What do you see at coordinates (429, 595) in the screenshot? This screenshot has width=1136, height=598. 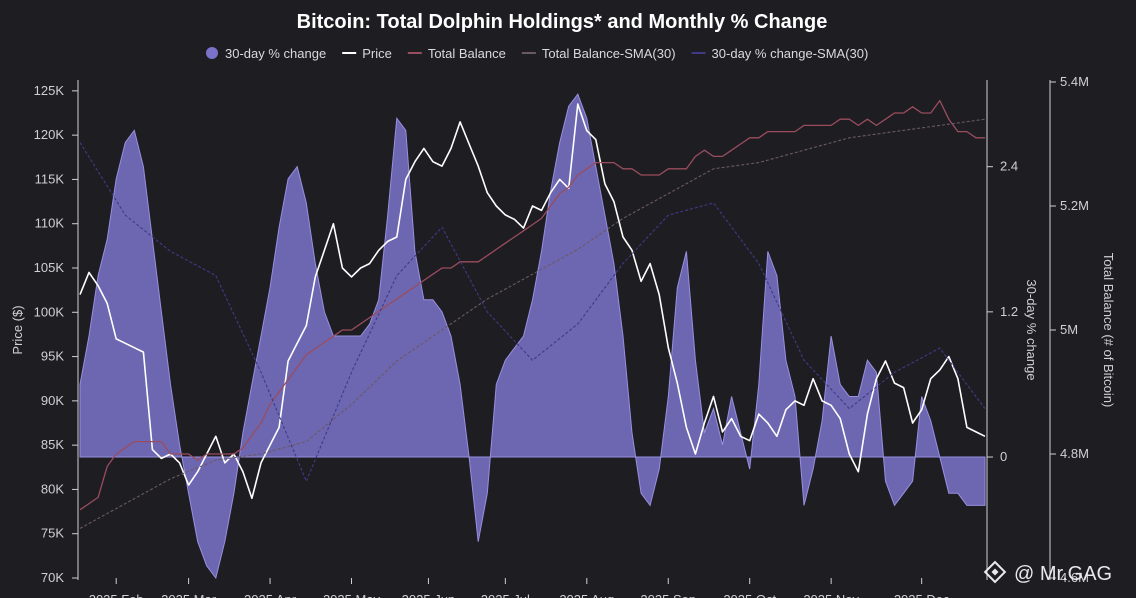 I see `x-tick-label: 2025 Jun` at bounding box center [429, 595].